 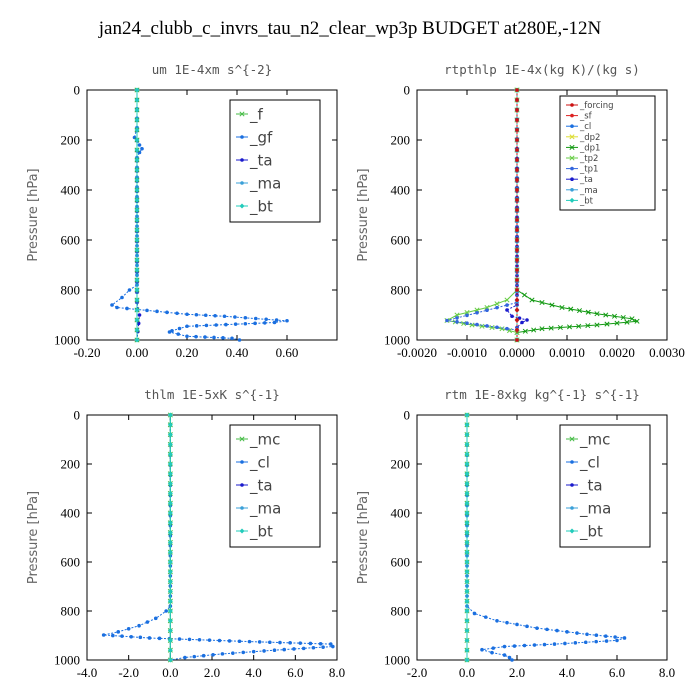 What do you see at coordinates (275, 161) in the screenshot?
I see `legend: _f _gf _ta _ma _bt` at bounding box center [275, 161].